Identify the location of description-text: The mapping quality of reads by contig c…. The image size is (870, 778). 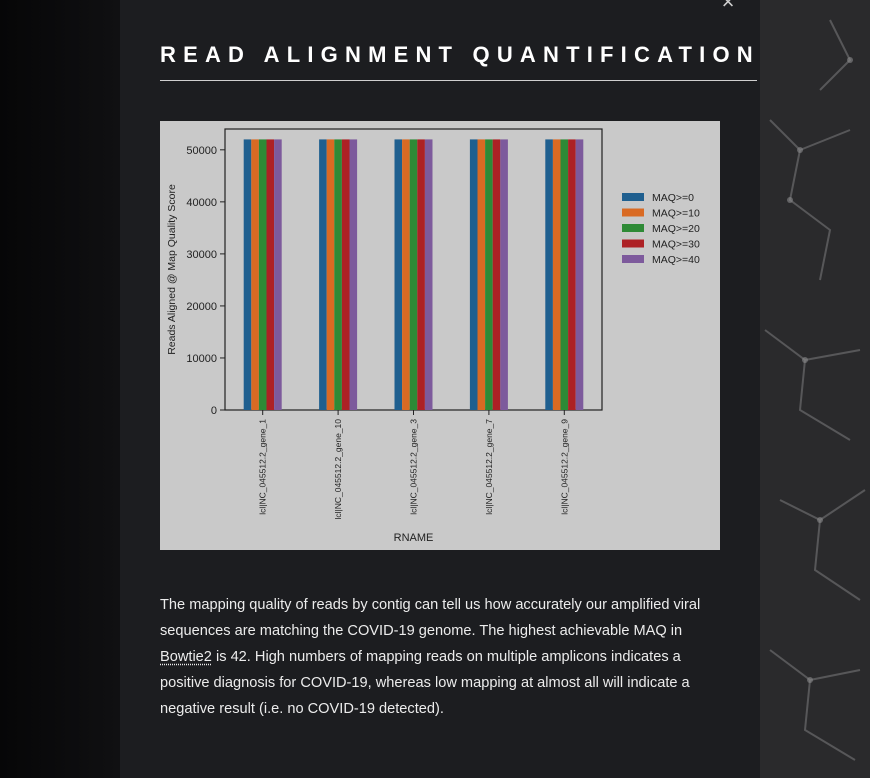
(440, 657).